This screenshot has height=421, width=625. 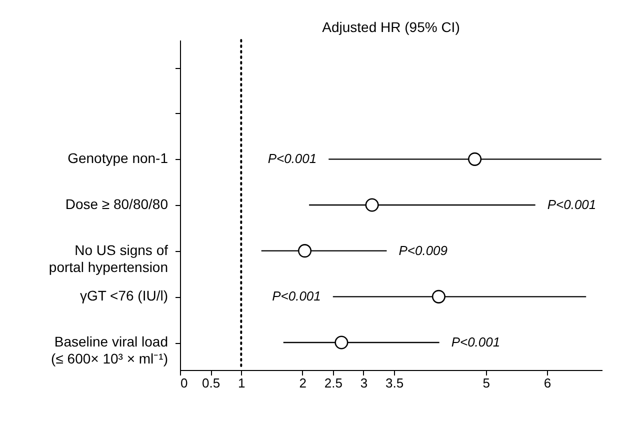 What do you see at coordinates (242, 383) in the screenshot?
I see `x-tick-label: 1` at bounding box center [242, 383].